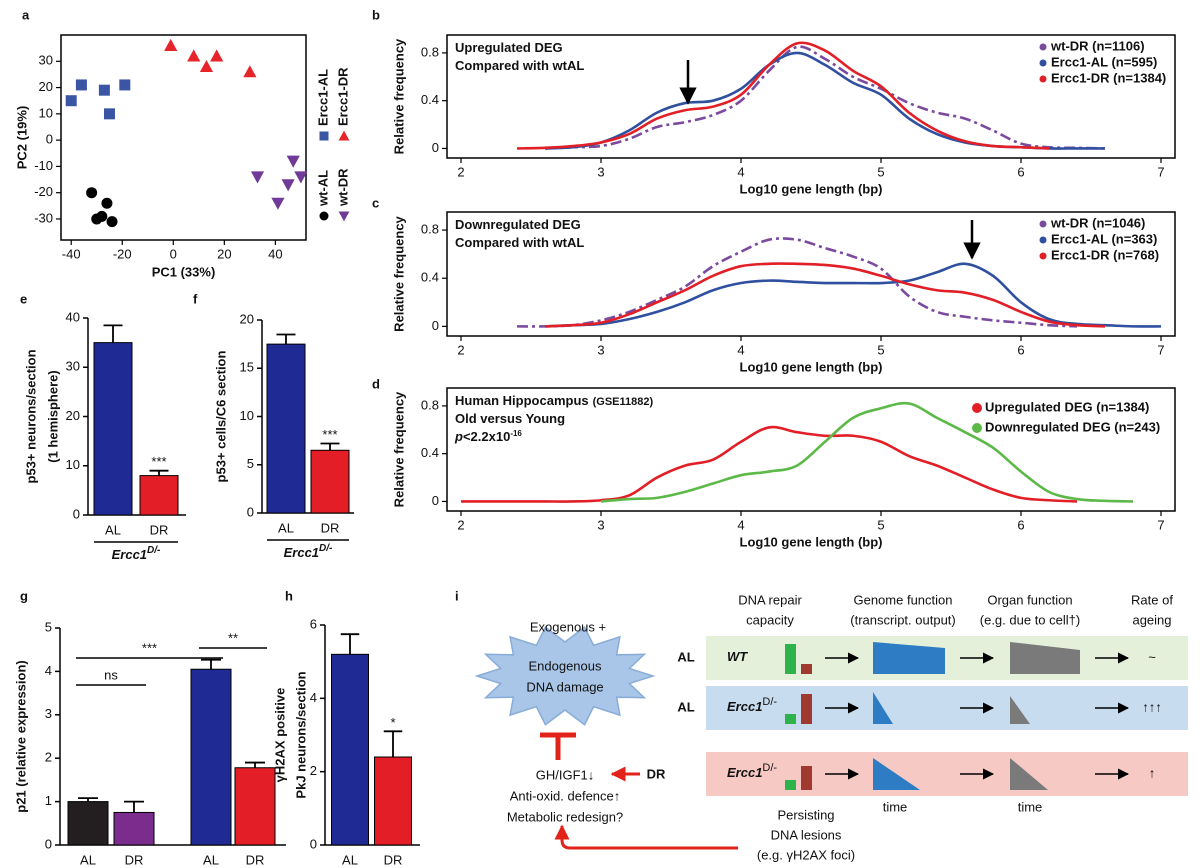 The width and height of the screenshot is (1200, 868). What do you see at coordinates (460, 349) in the screenshot?
I see `x-tick-label: 2` at bounding box center [460, 349].